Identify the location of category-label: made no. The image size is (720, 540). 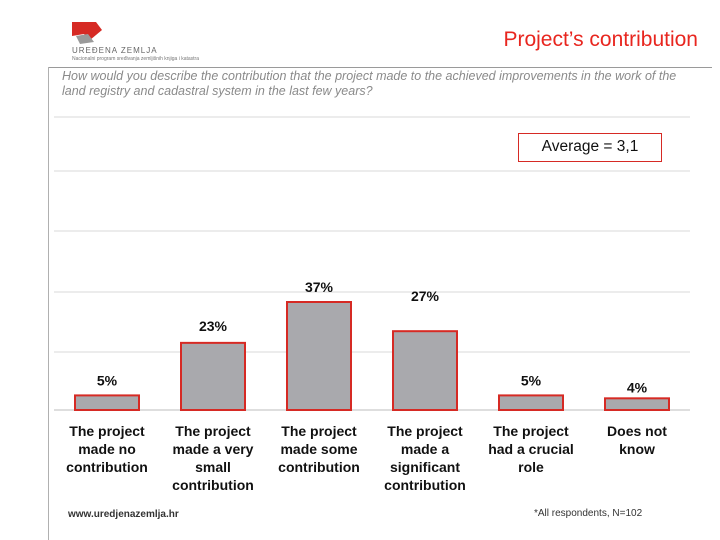
(107, 449).